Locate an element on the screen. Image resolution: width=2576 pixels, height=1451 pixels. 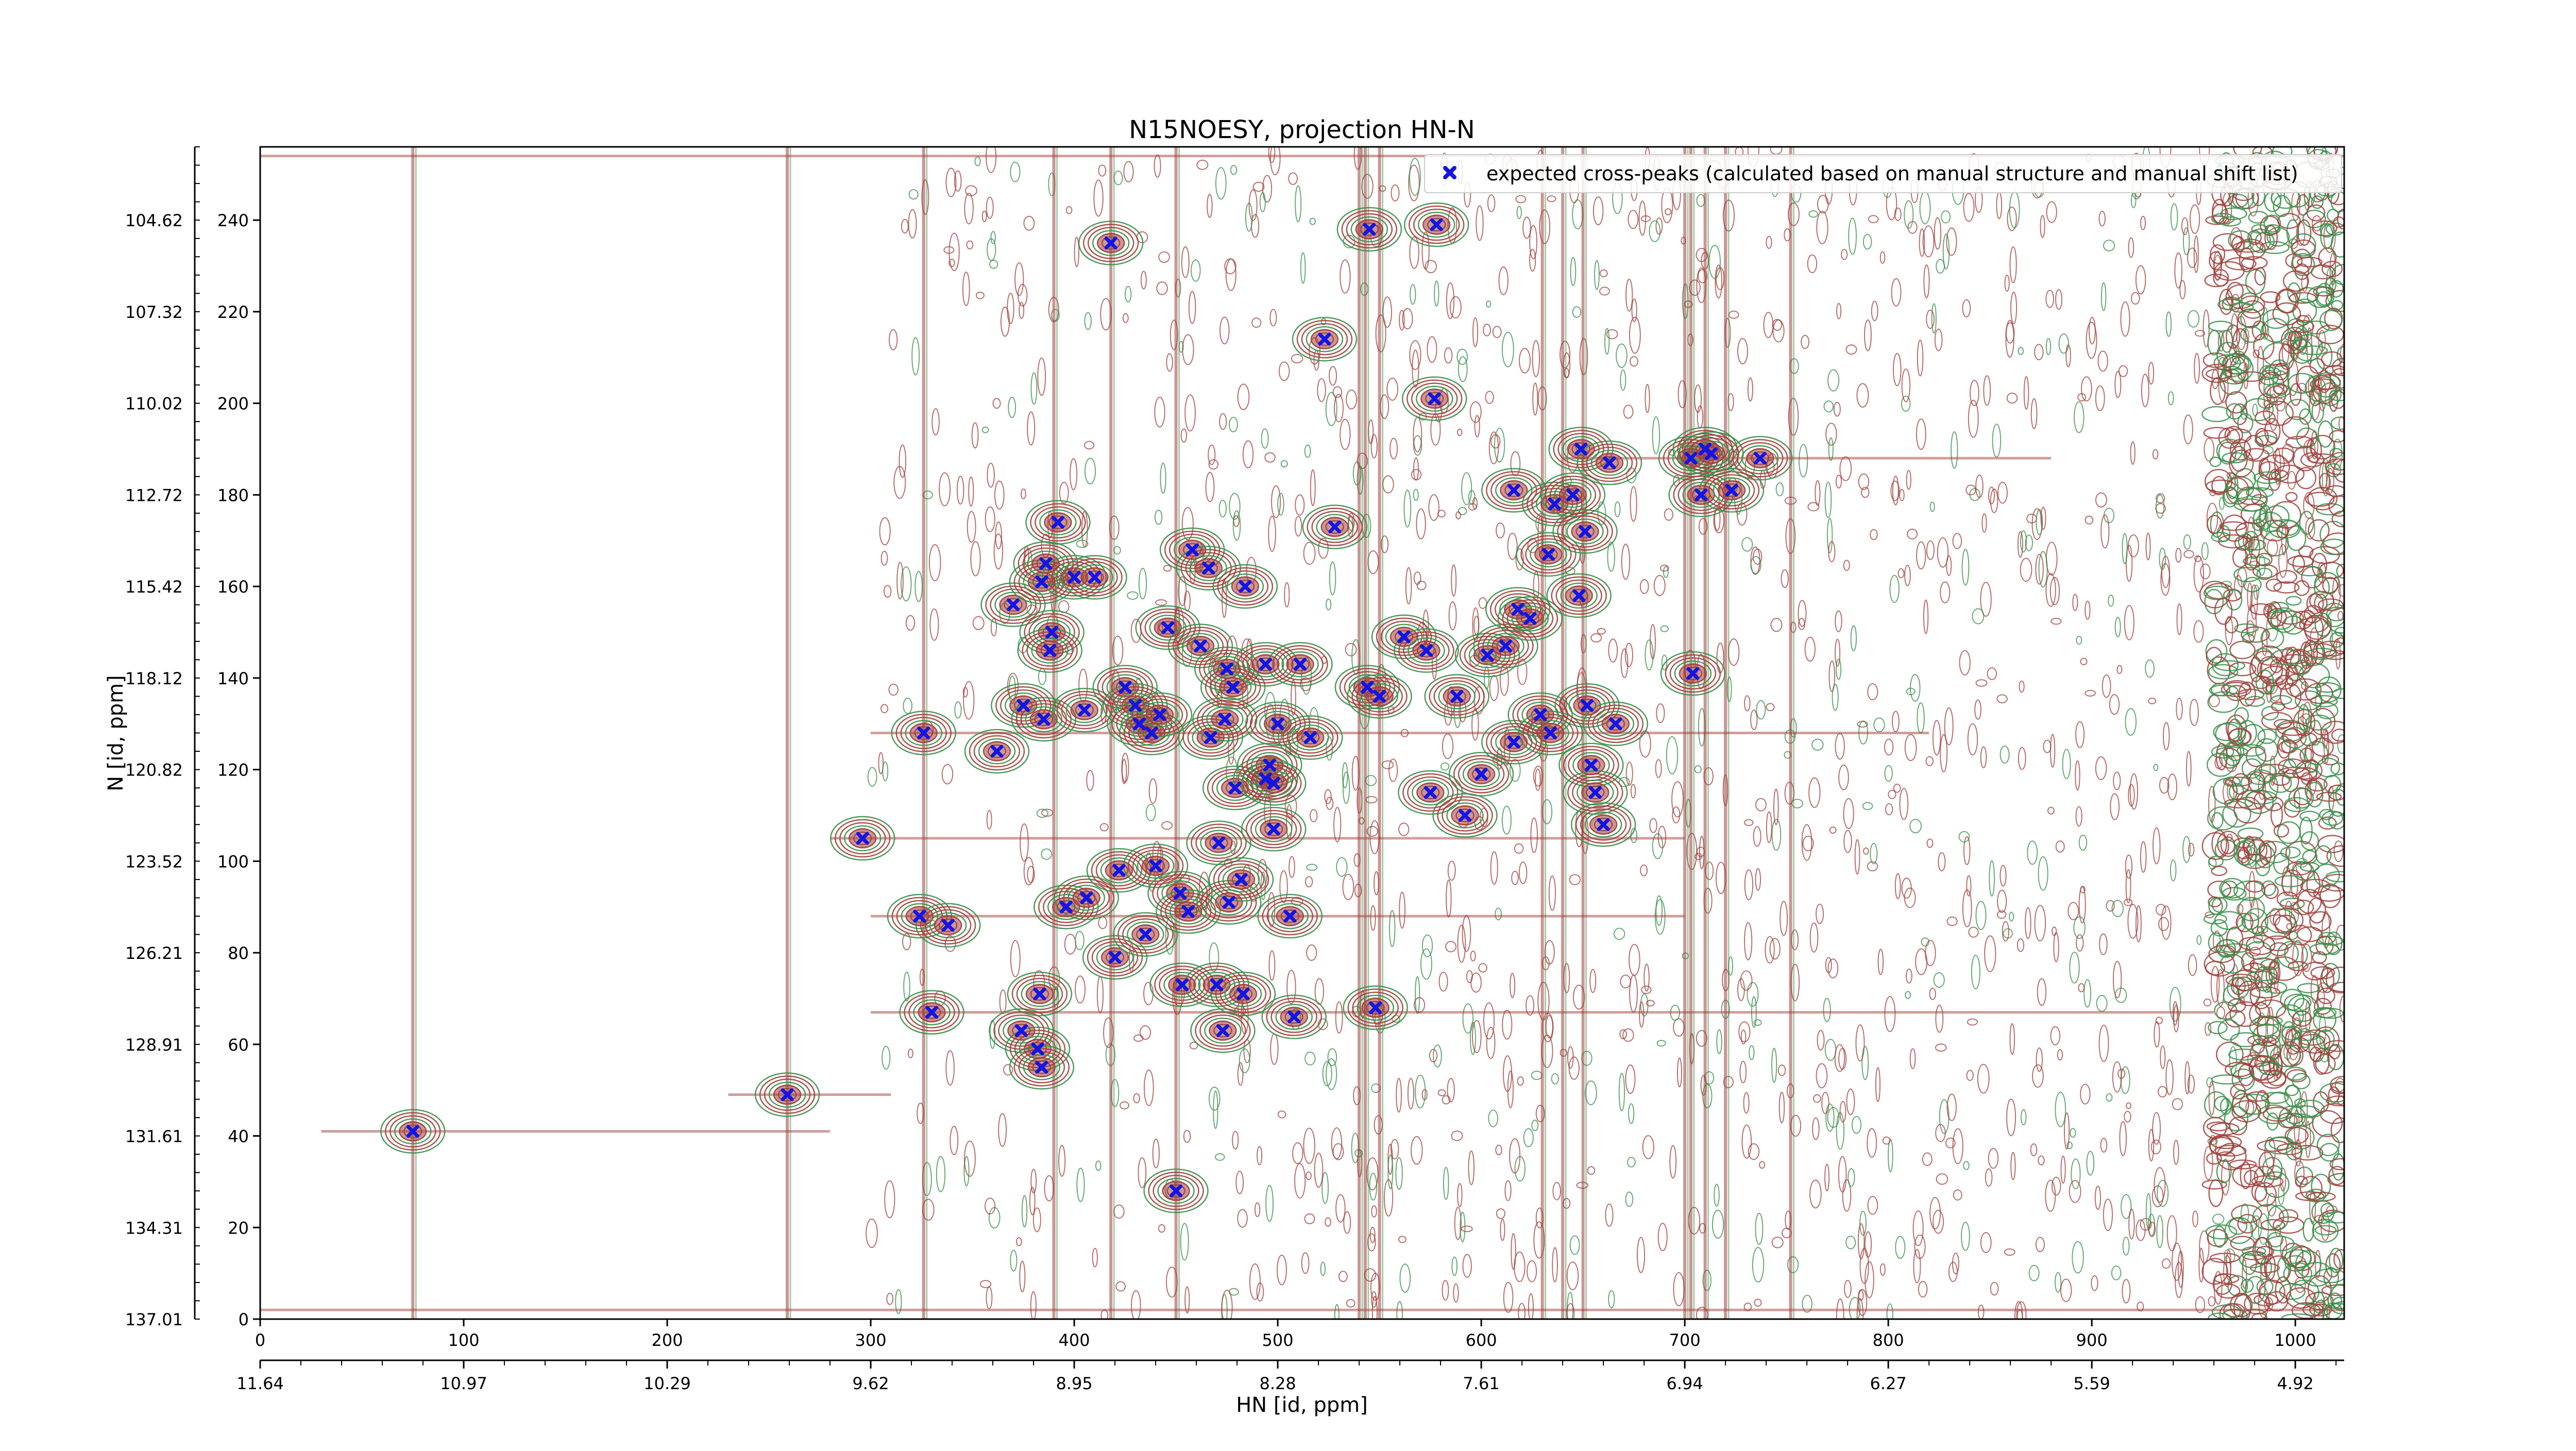
x-tick-label-index: 500 is located at coordinates (1278, 1340).